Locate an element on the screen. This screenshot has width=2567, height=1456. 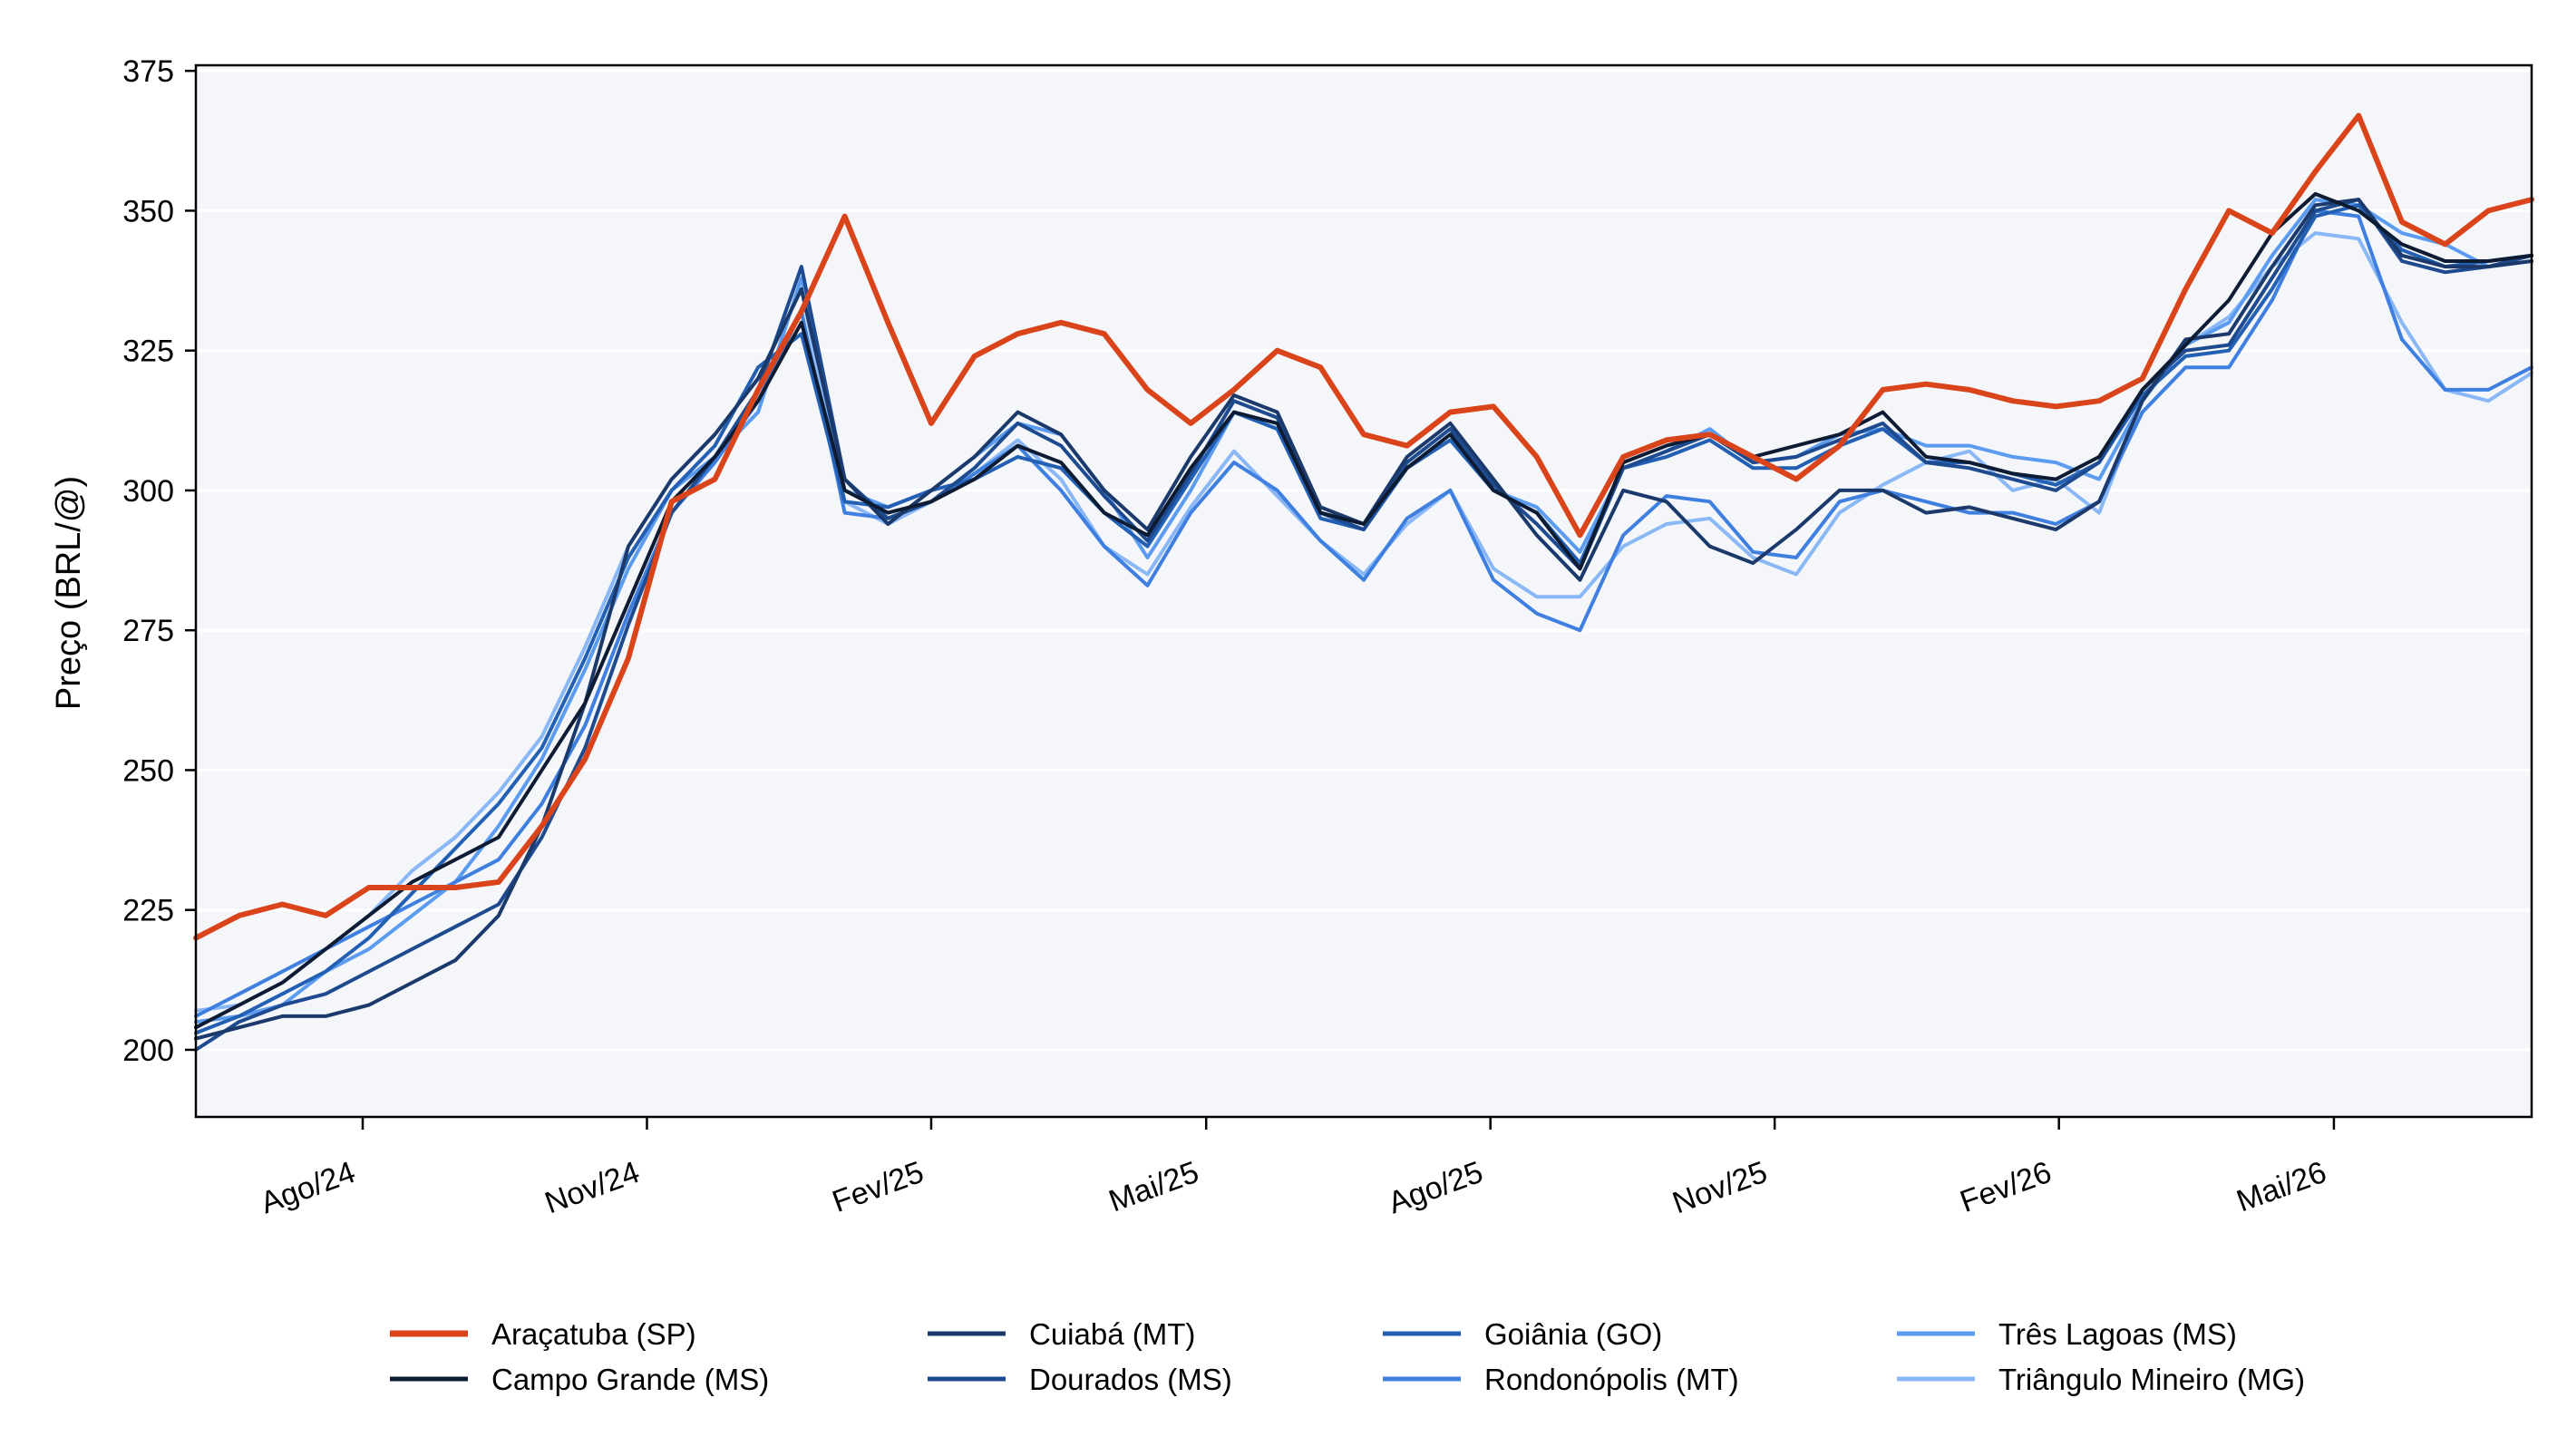
legend-label: Três Lagoas (MS) is located at coordinates (2117, 1334).